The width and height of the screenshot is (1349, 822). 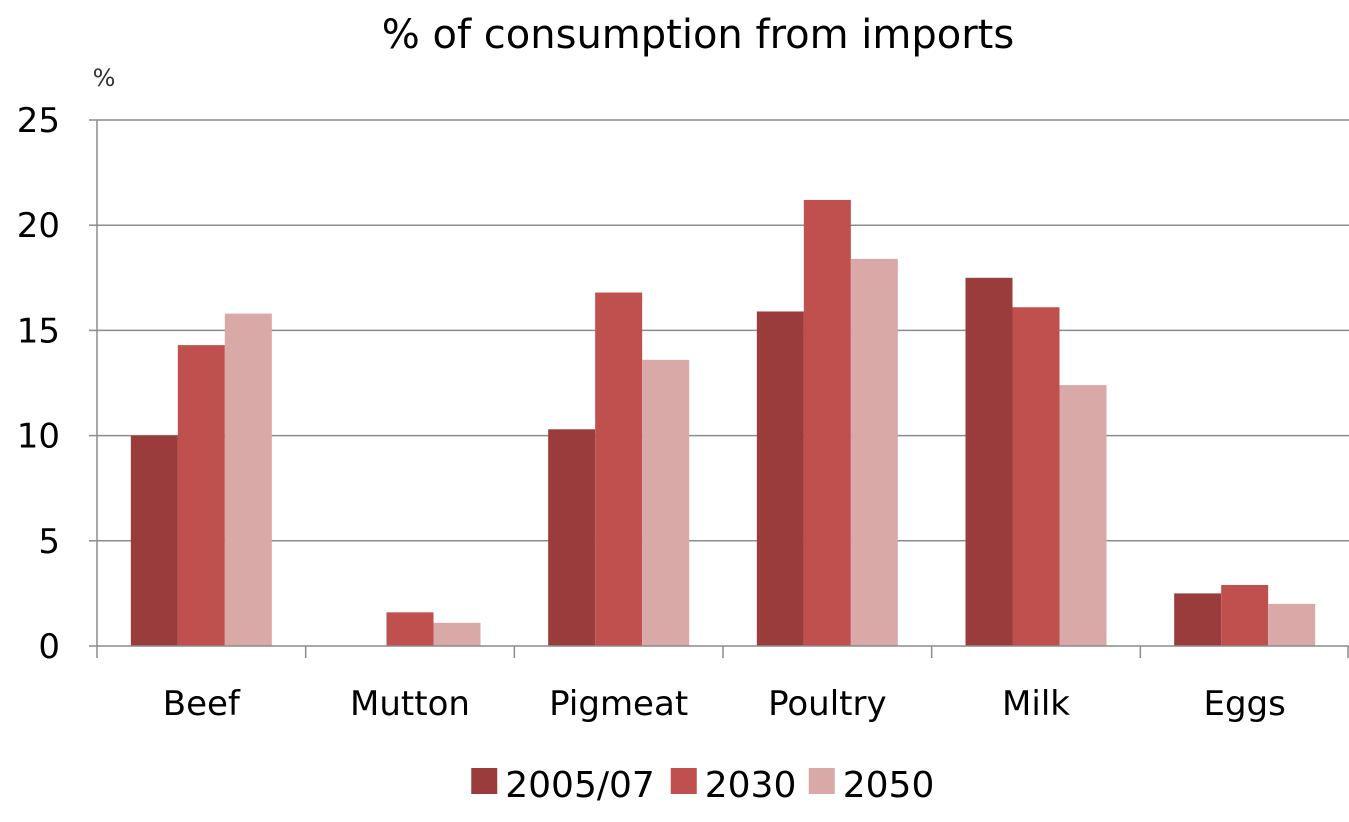 I want to click on y-tick-labels: 0 5 10 15 20 25, so click(x=38, y=384).